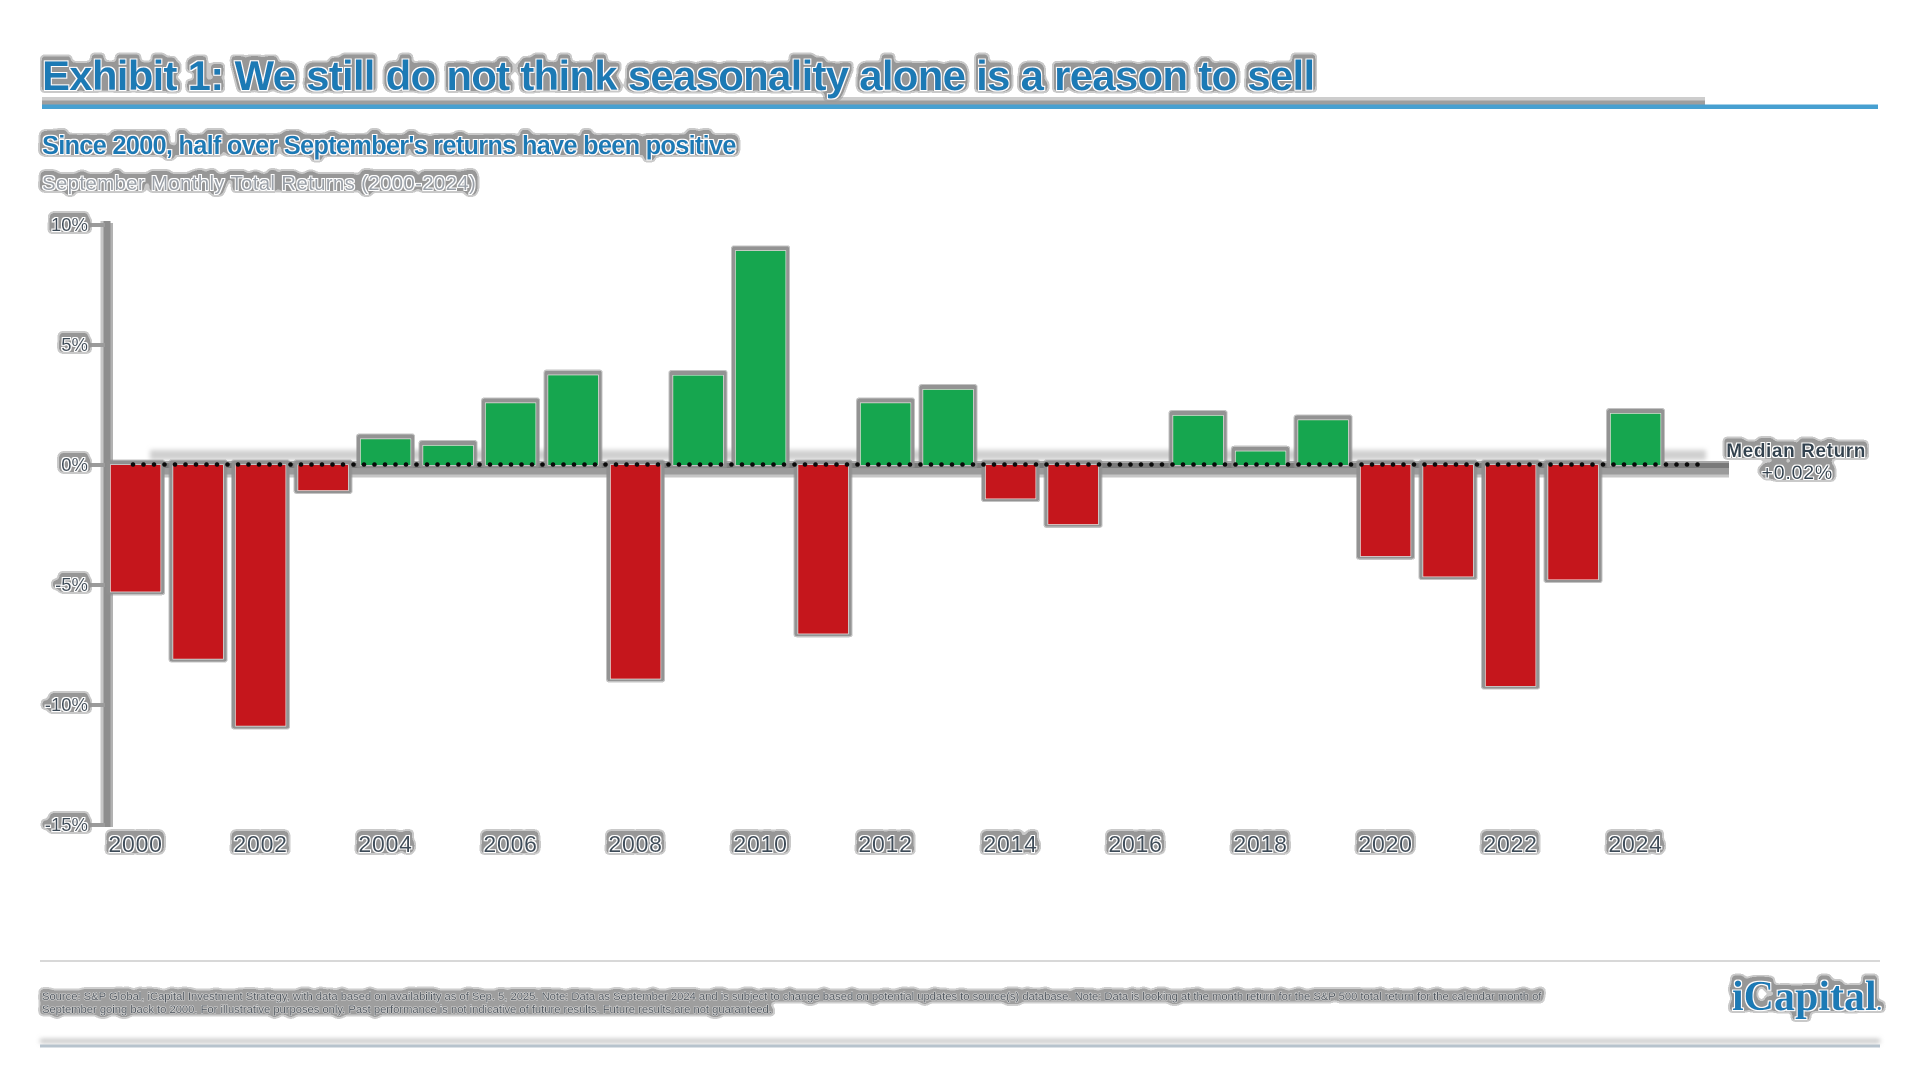 This screenshot has height=1080, width=1920. I want to click on svg-text: iCapital., so click(1807, 997).